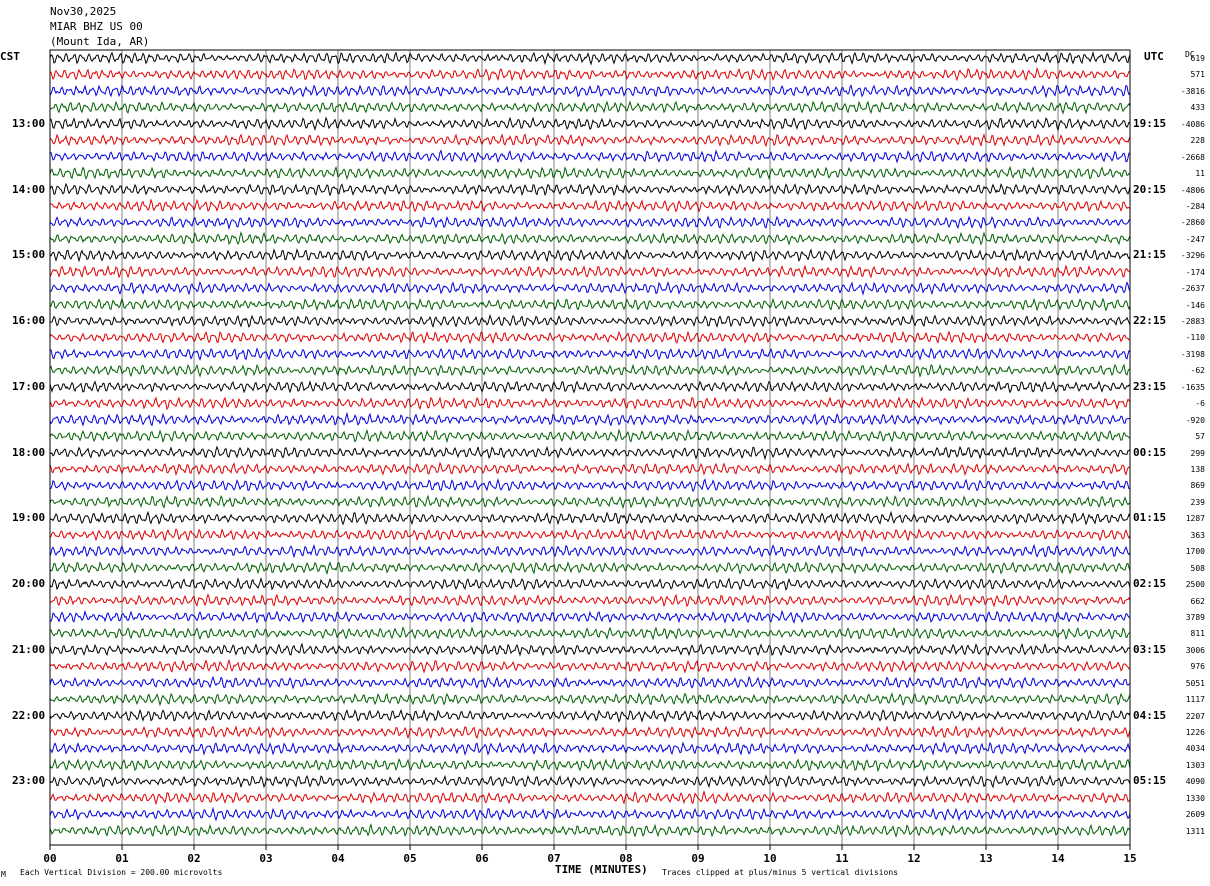  I want to click on left-hour-label: 19:00, so click(29, 518).